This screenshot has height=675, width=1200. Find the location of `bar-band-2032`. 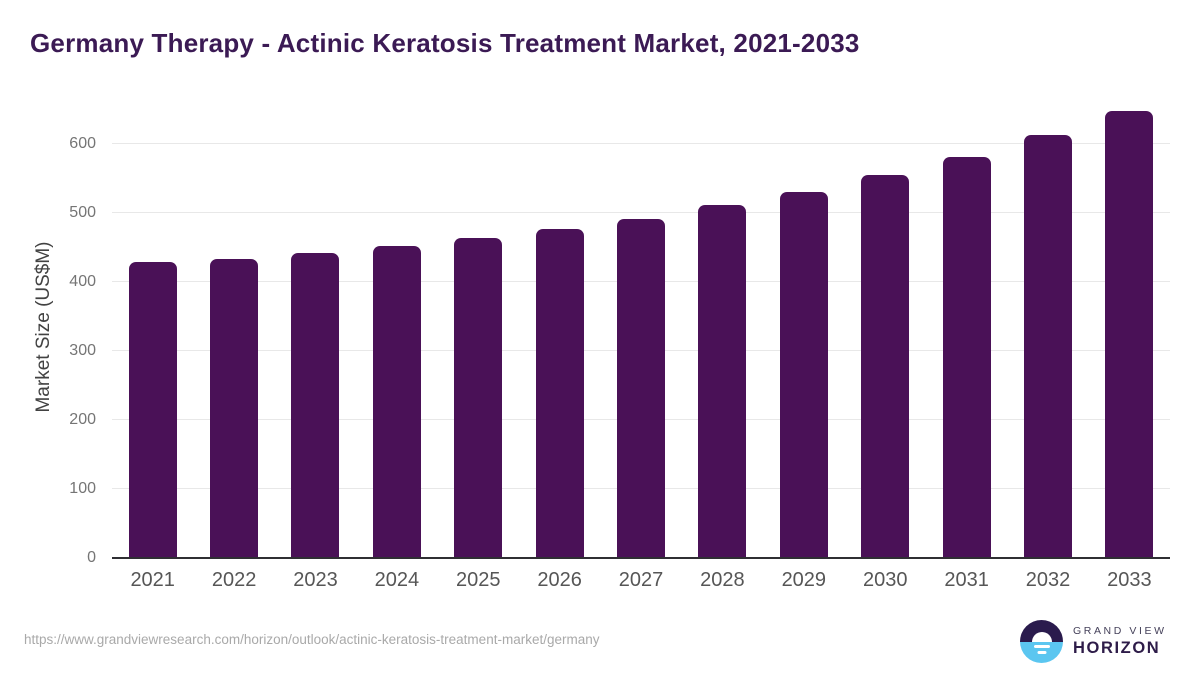

bar-band-2032 is located at coordinates (1047, 327).